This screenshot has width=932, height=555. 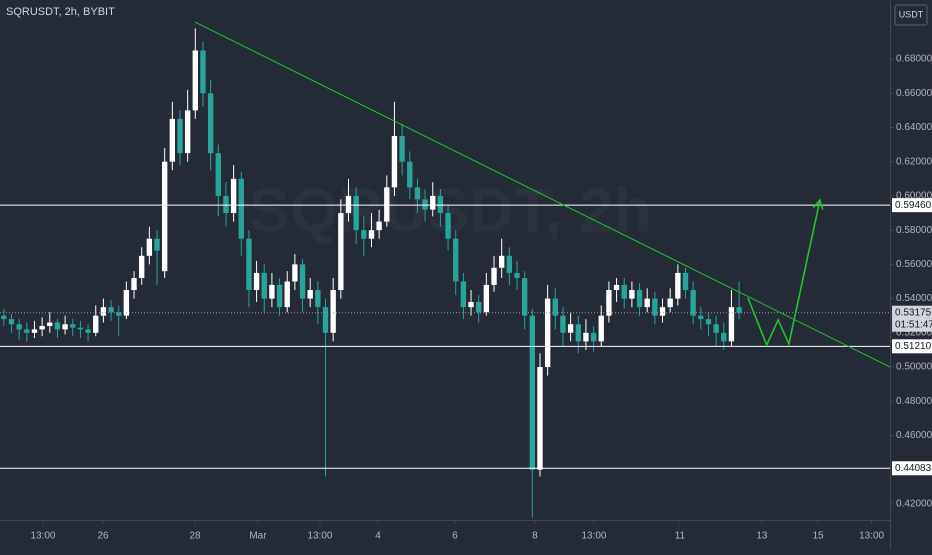 What do you see at coordinates (455, 536) in the screenshot?
I see `x-tick-label: 6` at bounding box center [455, 536].